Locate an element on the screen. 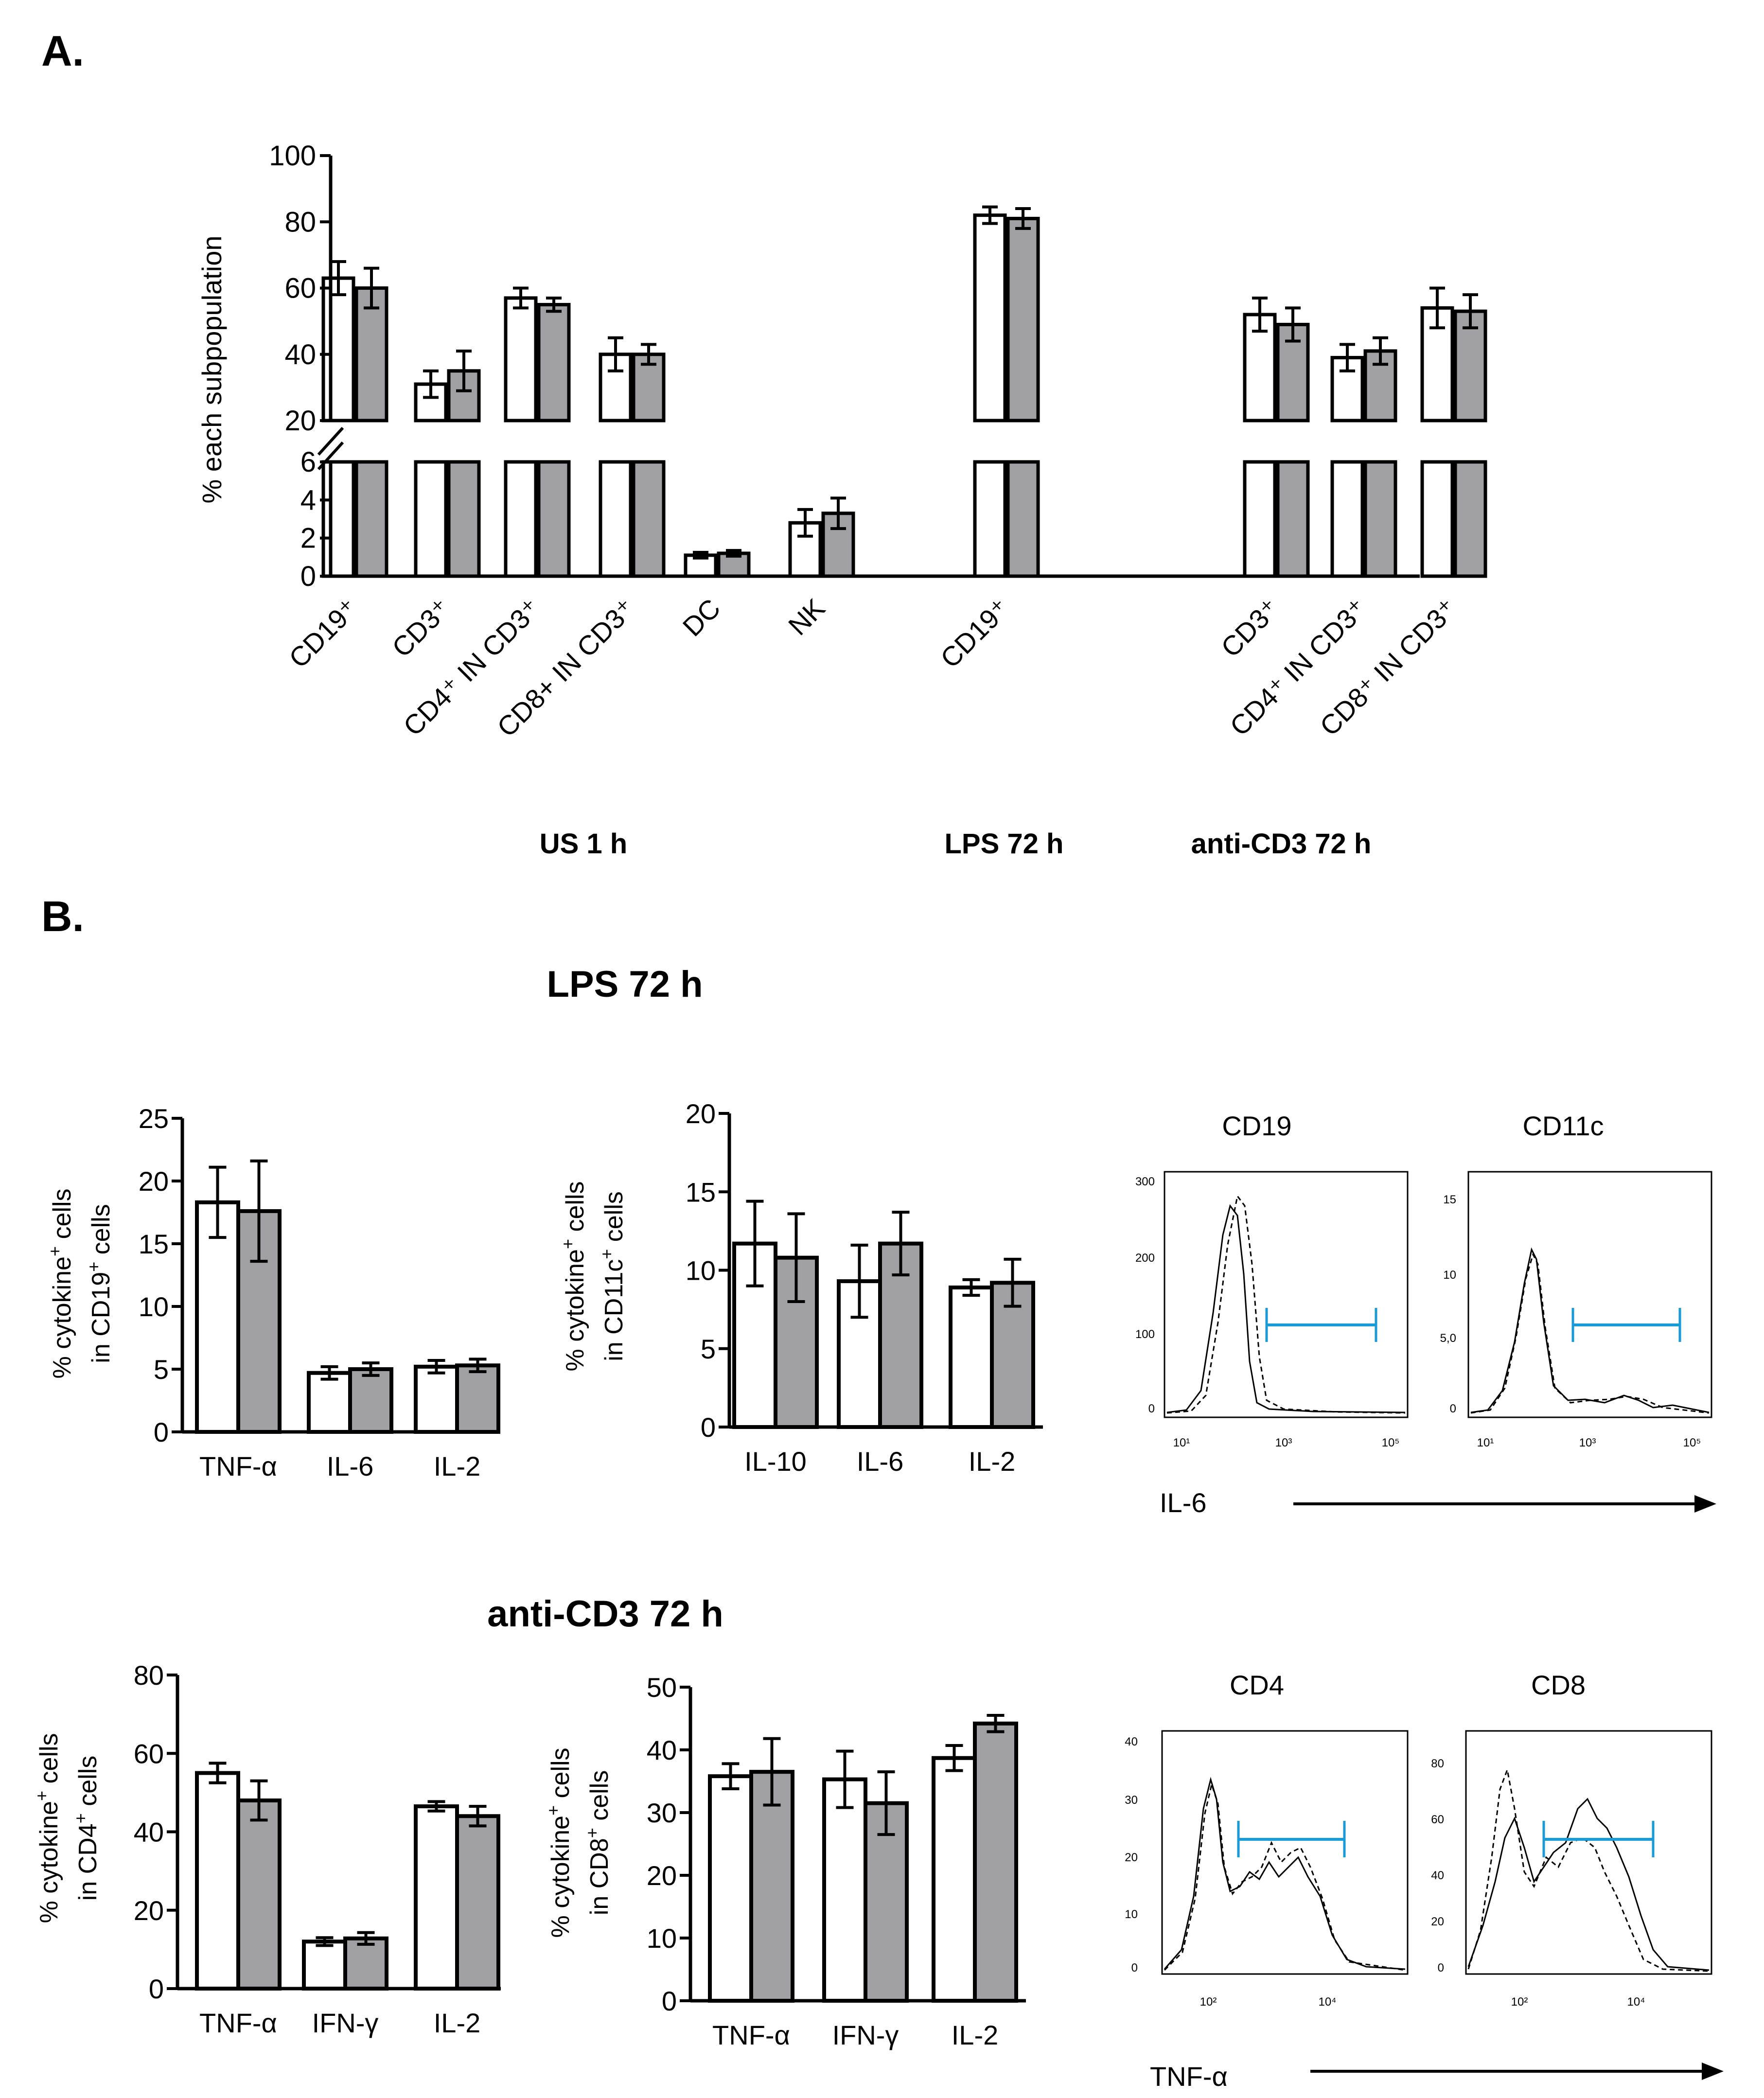 This screenshot has width=1764, height=2098. svg-text: 10 is located at coordinates (1449, 1275).